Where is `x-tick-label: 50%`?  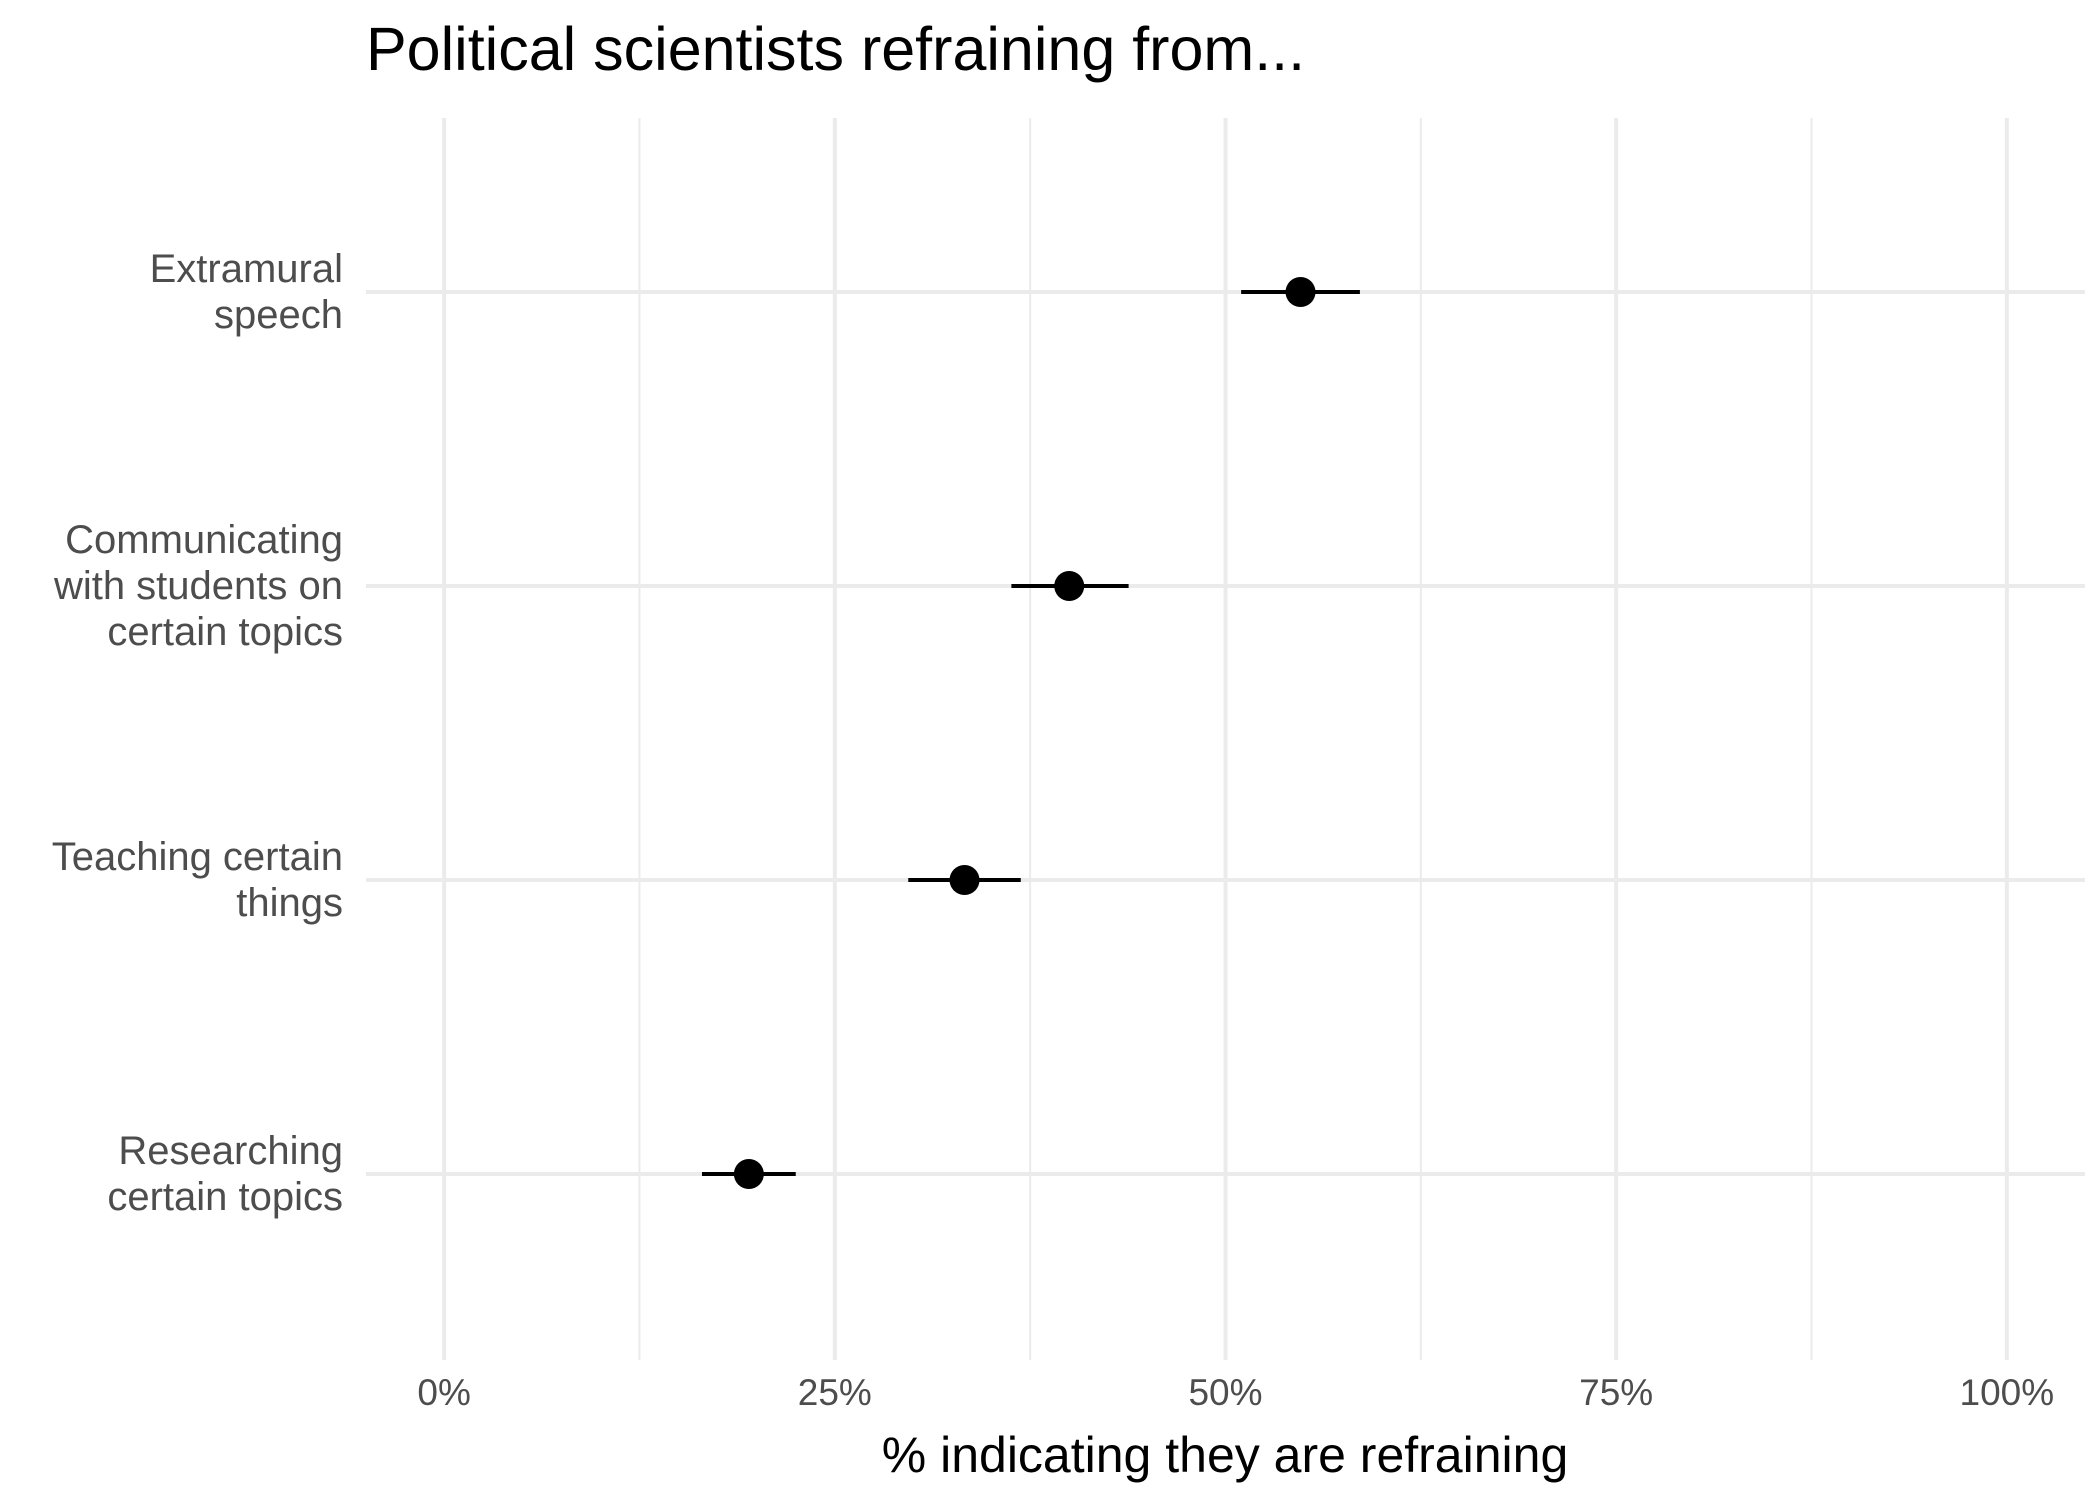
x-tick-label: 50% is located at coordinates (1225, 1392).